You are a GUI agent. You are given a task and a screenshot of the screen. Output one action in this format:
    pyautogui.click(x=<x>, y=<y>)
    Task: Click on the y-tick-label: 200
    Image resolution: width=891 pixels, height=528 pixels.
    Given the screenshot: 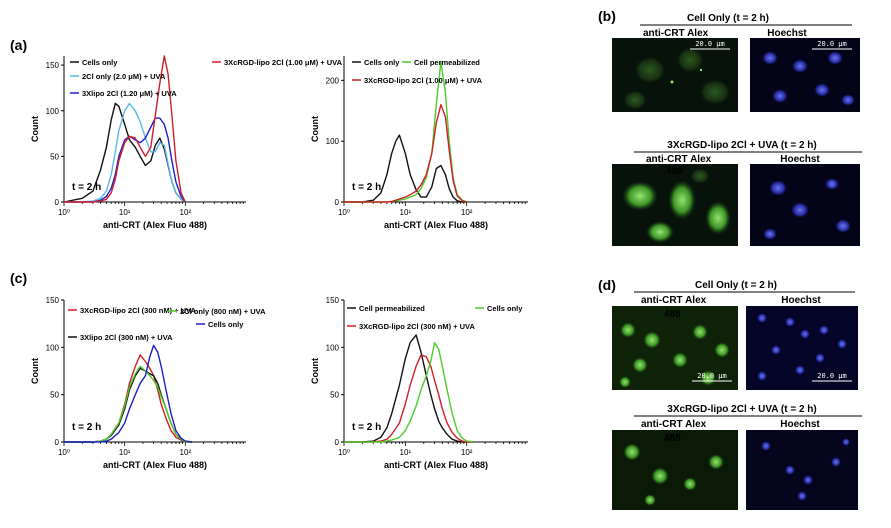 What is the action you would take?
    pyautogui.click(x=333, y=80)
    